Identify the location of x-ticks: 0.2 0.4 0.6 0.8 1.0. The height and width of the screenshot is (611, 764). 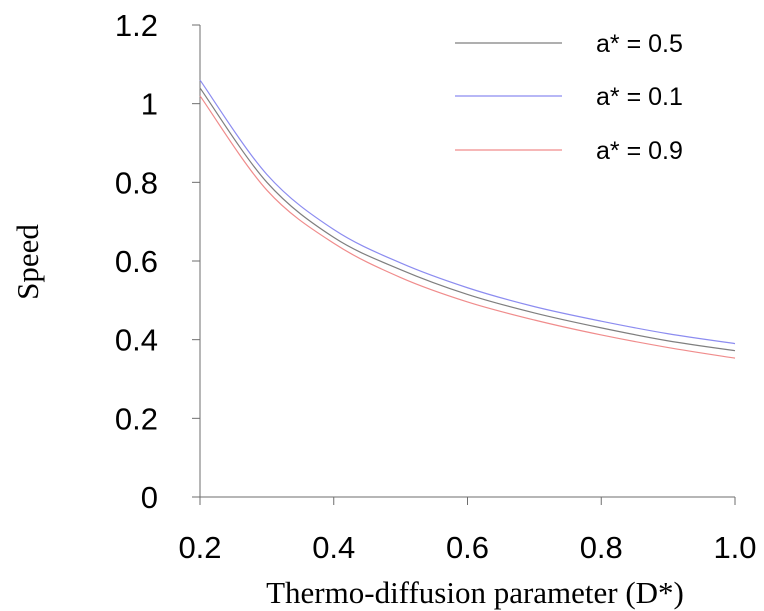
(467, 531).